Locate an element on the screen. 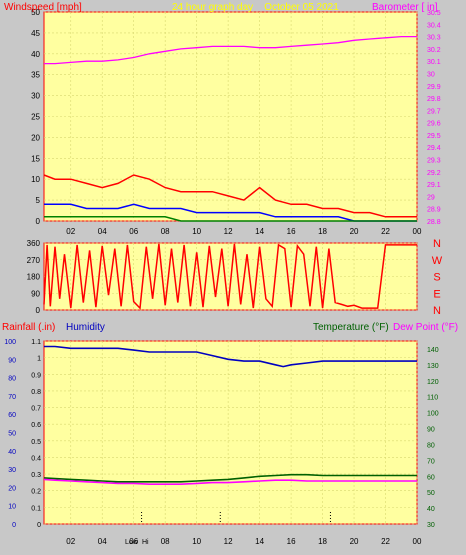 This screenshot has width=466, height=555. humidity-tick-label: 0 is located at coordinates (14, 525).